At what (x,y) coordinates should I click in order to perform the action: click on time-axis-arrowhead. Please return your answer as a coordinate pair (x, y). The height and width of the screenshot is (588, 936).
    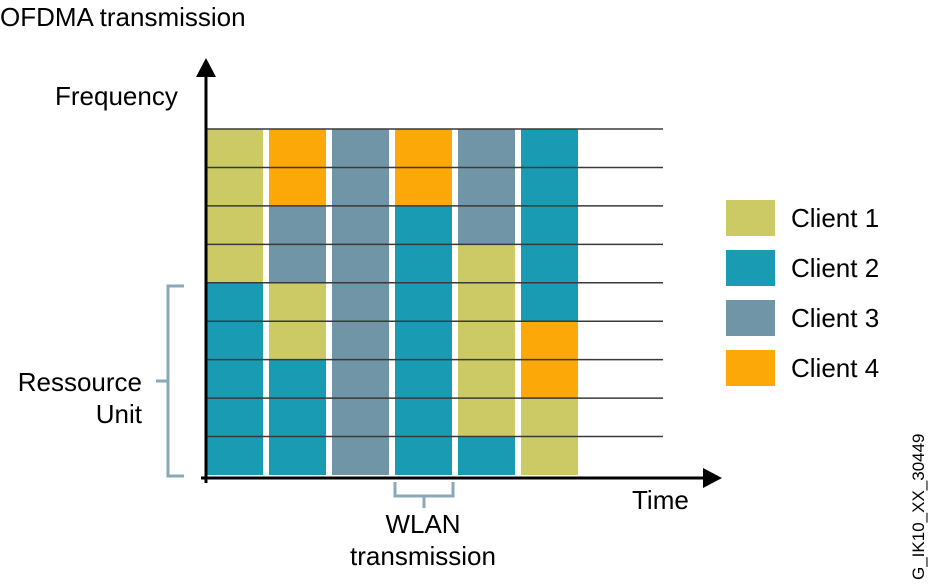
    Looking at the image, I should click on (712, 478).